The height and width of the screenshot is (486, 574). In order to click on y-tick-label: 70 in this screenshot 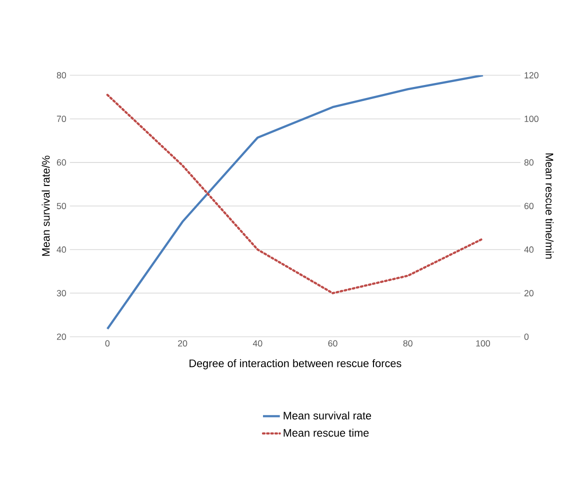, I will do `click(61, 119)`.